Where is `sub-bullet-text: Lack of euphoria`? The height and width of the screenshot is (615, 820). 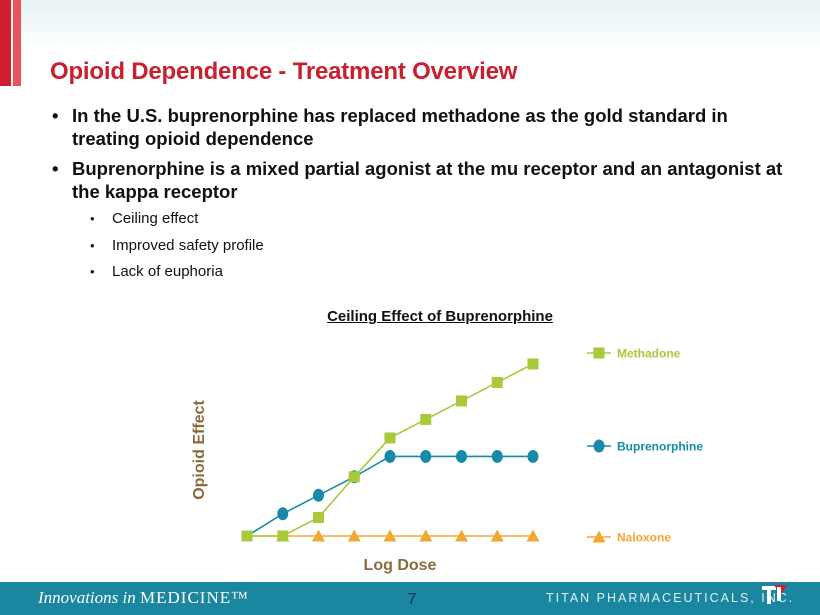
sub-bullet-text: Lack of euphoria is located at coordinates (167, 271).